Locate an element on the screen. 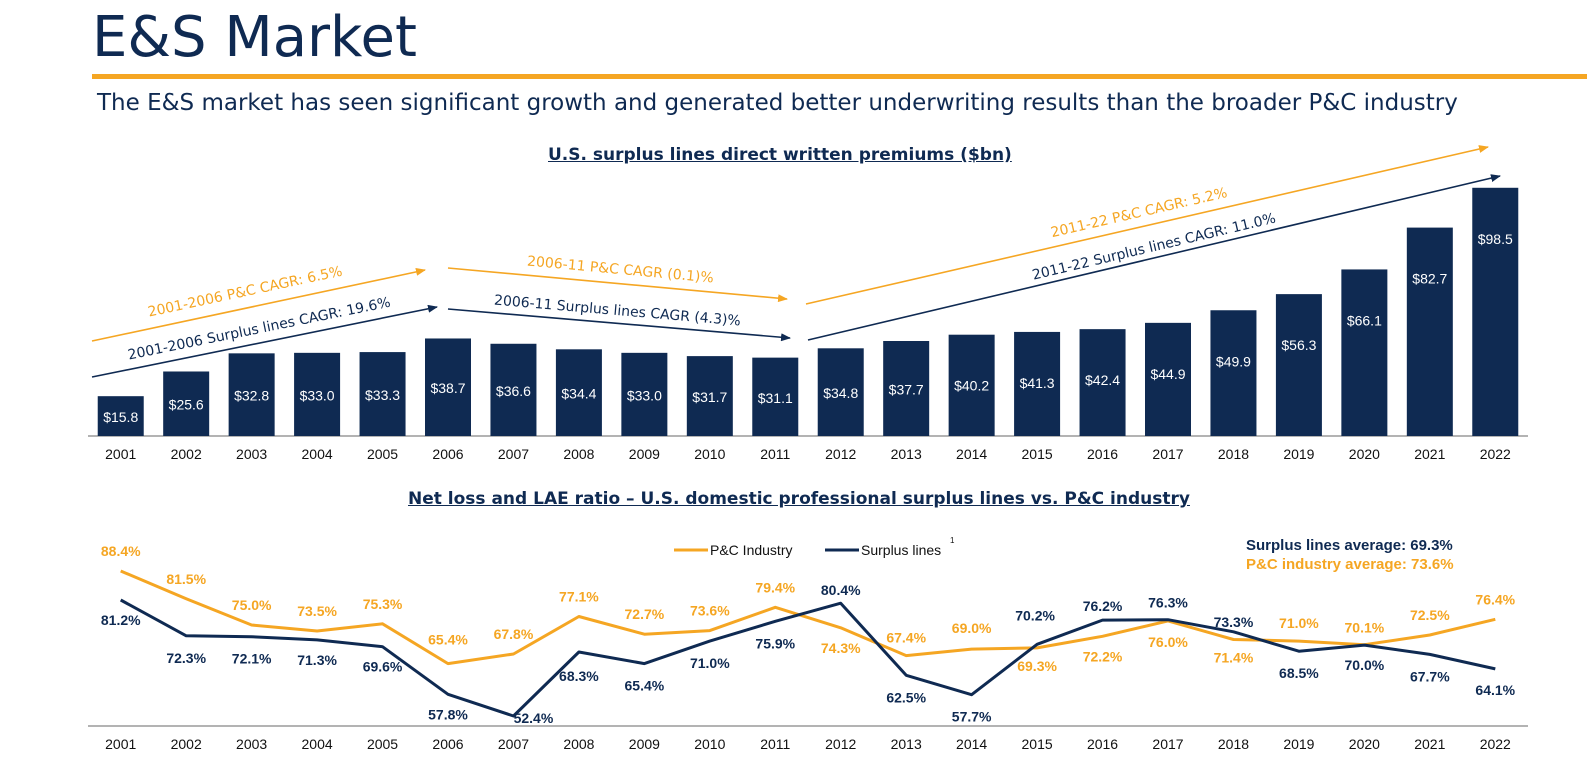 The height and width of the screenshot is (773, 1587). bar-x-tick-label: 2002 is located at coordinates (186, 454).